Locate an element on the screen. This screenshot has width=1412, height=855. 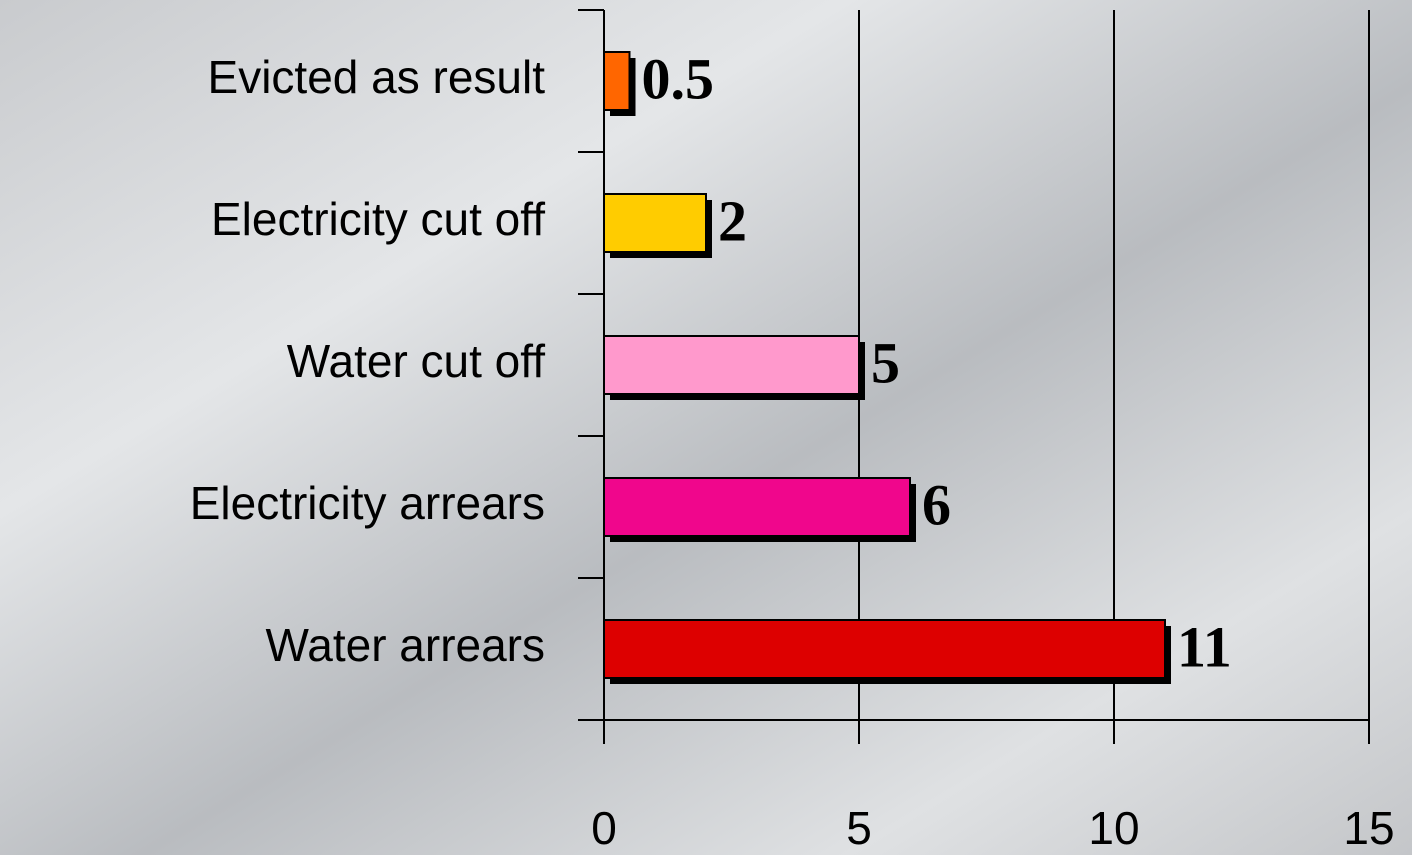
value-label: 11 is located at coordinates (1204, 646).